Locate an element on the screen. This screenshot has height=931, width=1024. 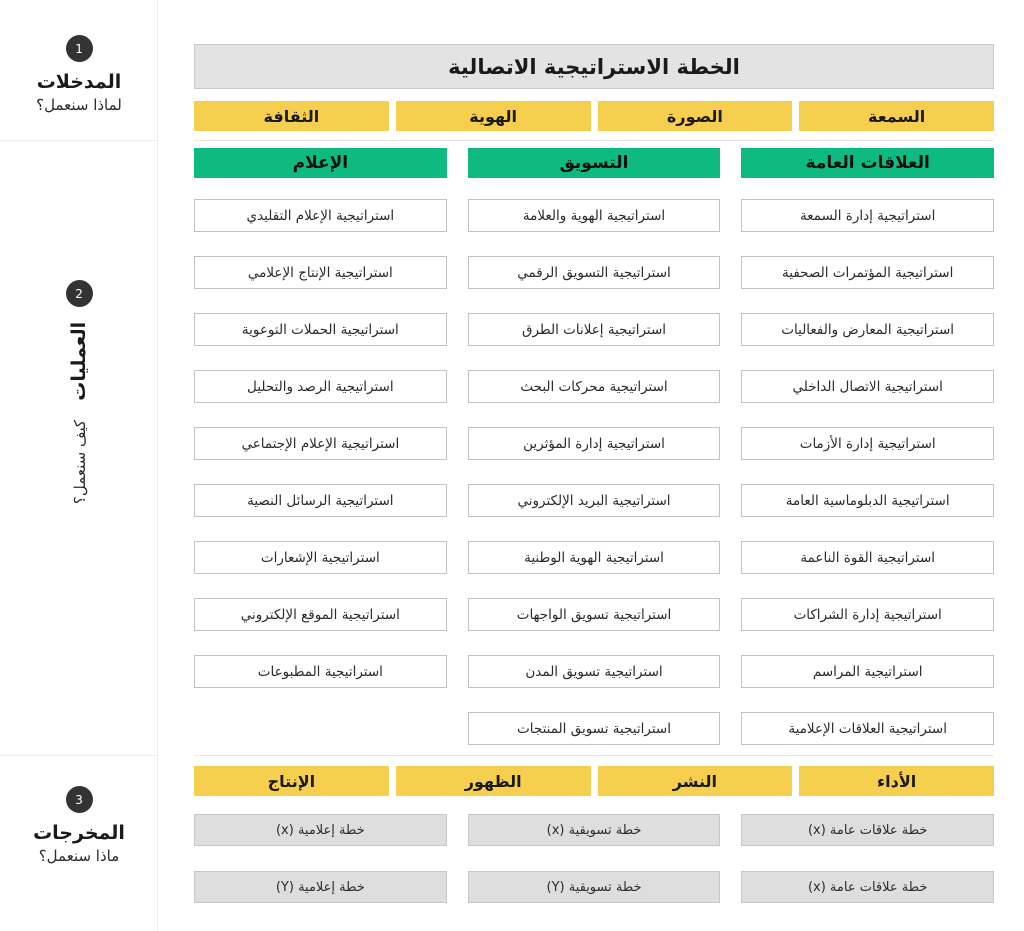
operations-outputs-divider is located at coordinates (594, 755).